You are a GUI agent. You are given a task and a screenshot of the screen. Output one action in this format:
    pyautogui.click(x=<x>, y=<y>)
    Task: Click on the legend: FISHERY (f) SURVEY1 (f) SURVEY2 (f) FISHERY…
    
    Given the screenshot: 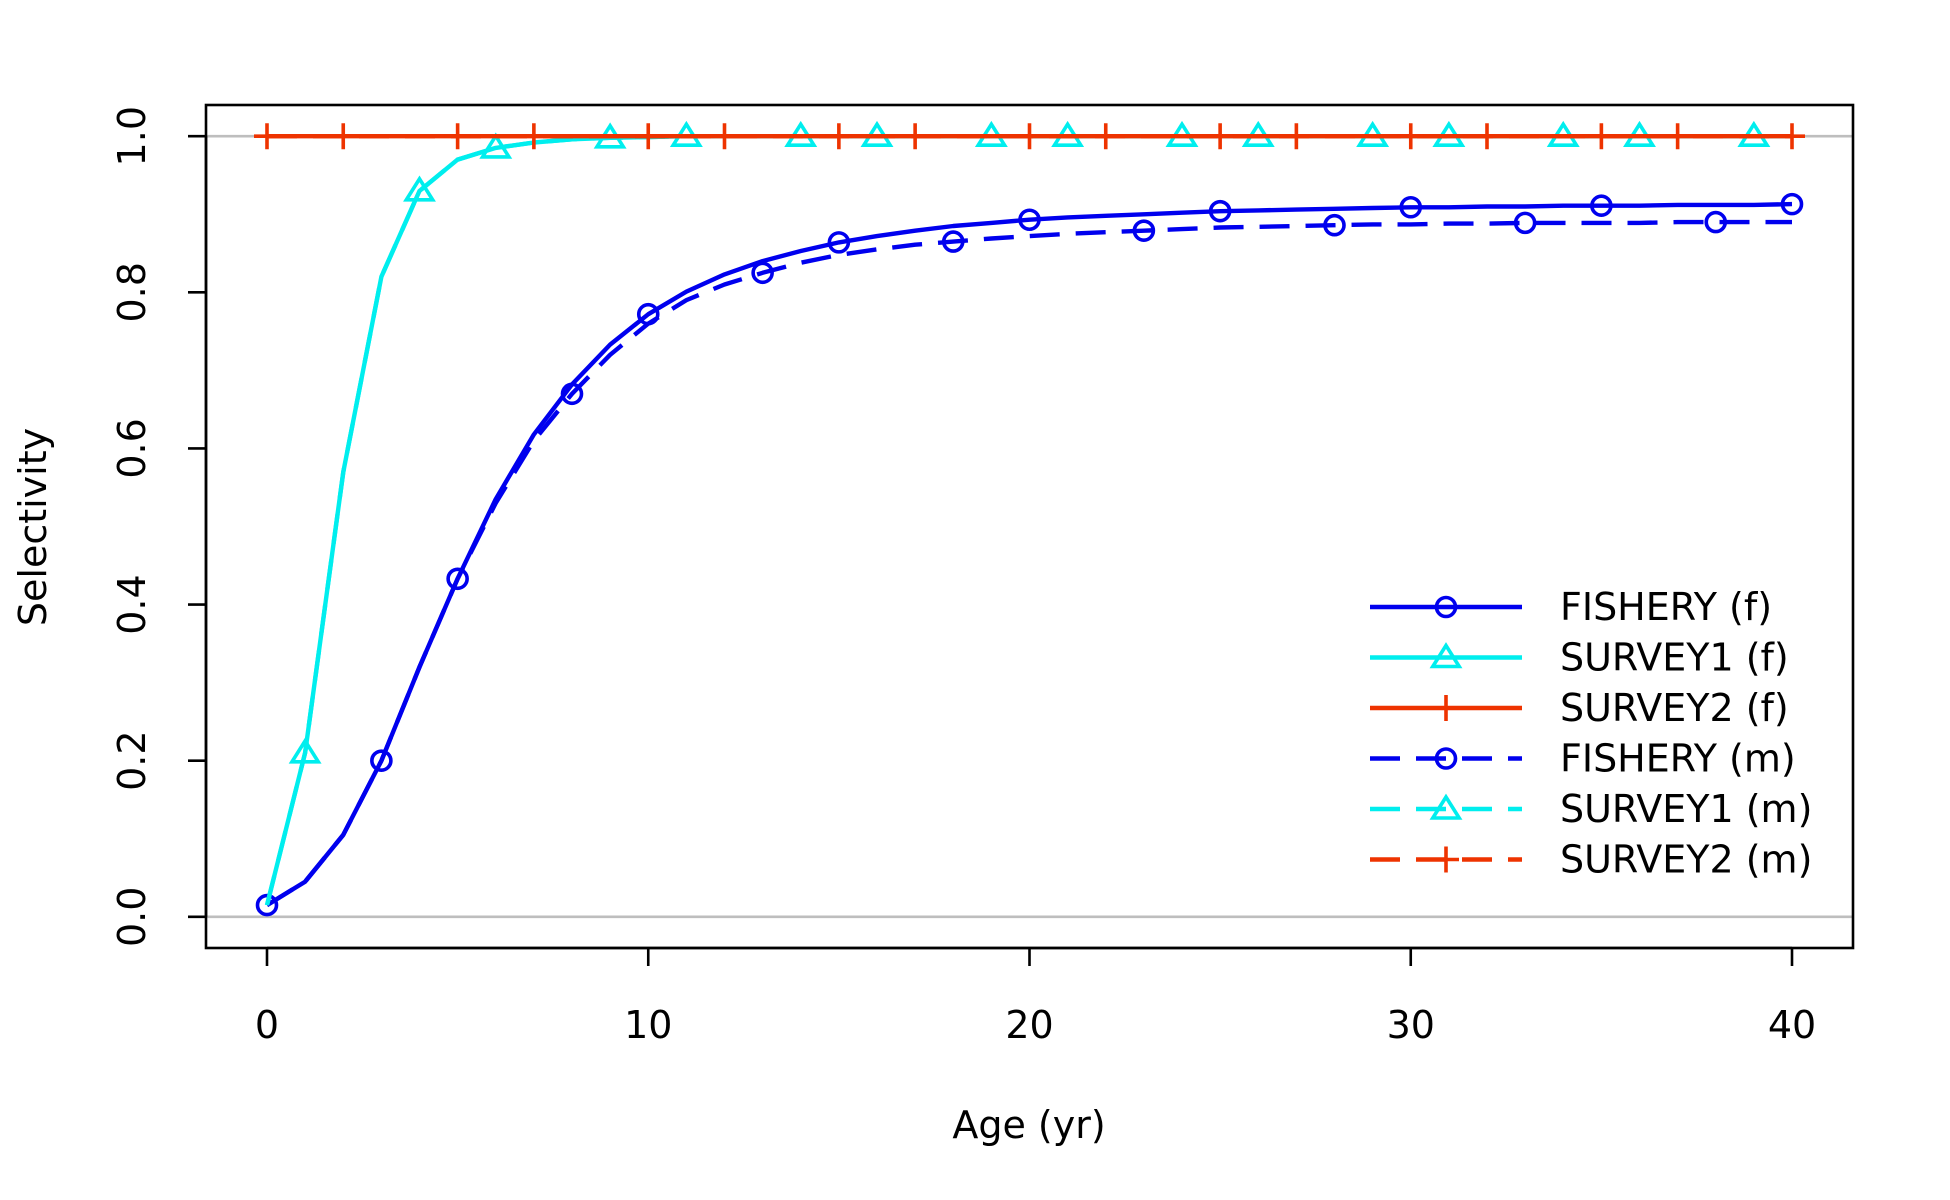 What is the action you would take?
    pyautogui.click(x=1591, y=733)
    